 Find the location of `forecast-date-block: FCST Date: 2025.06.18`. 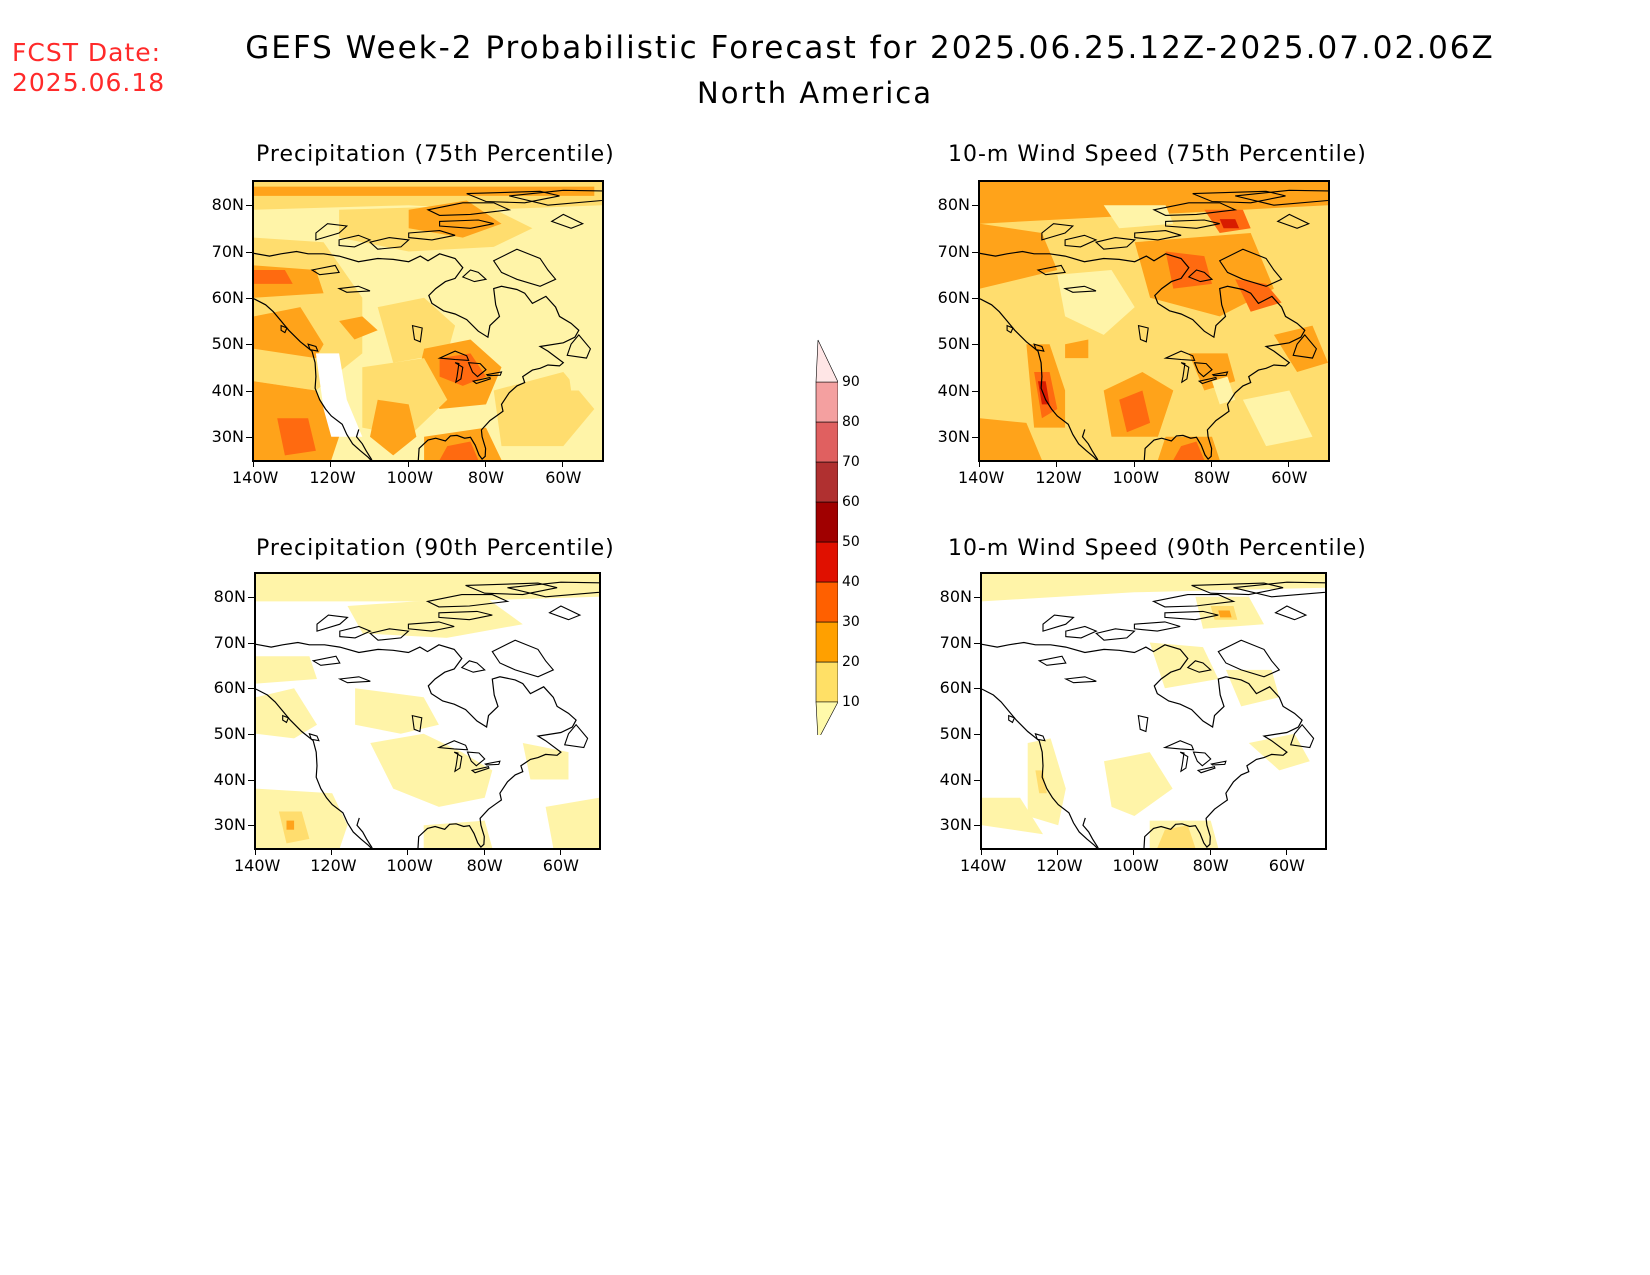

forecast-date-block: FCST Date: 2025.06.18 is located at coordinates (88, 68).